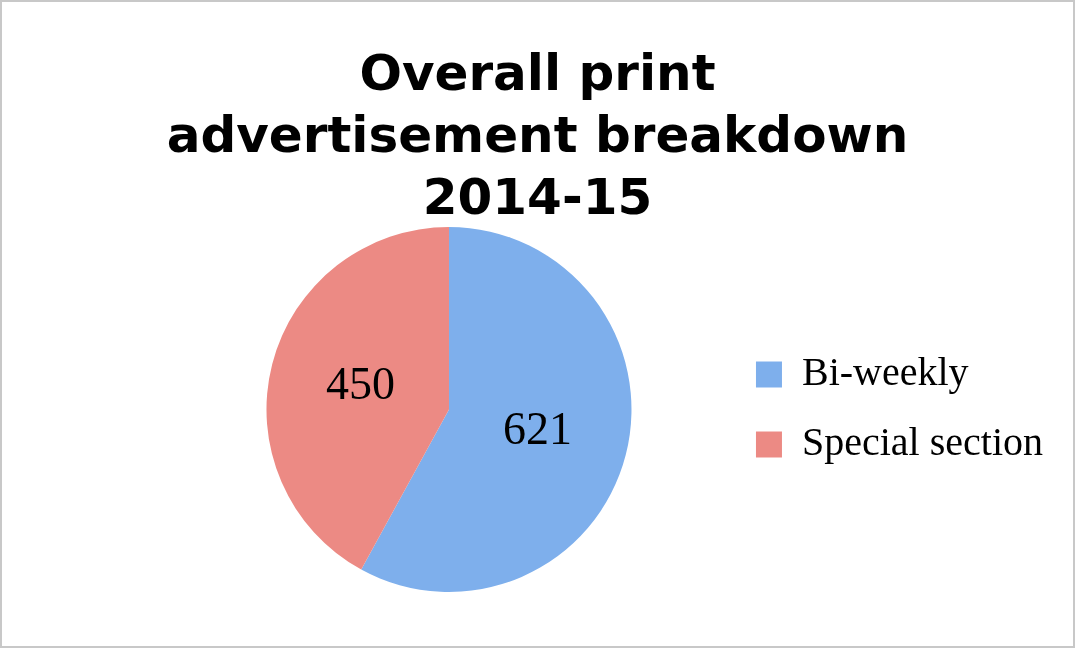 This screenshot has height=648, width=1075. Describe the element at coordinates (885, 371) in the screenshot. I see `legend-label: Bi-weekly` at that location.